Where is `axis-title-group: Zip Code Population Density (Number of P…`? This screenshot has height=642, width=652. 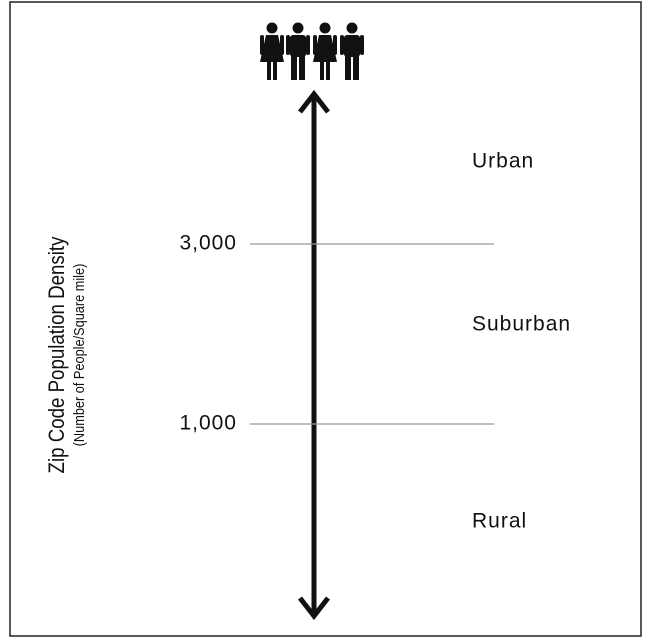
axis-title-group: Zip Code Population Density (Number of P… is located at coordinates (66, 355).